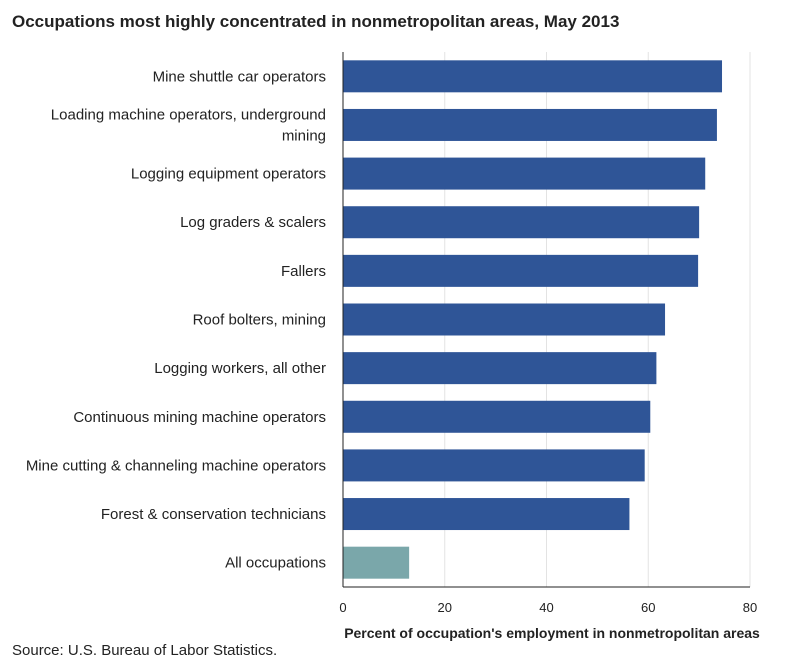 The image size is (800, 668). Describe the element at coordinates (199, 417) in the screenshot. I see `category-label: Continuous mining machine operators` at that location.